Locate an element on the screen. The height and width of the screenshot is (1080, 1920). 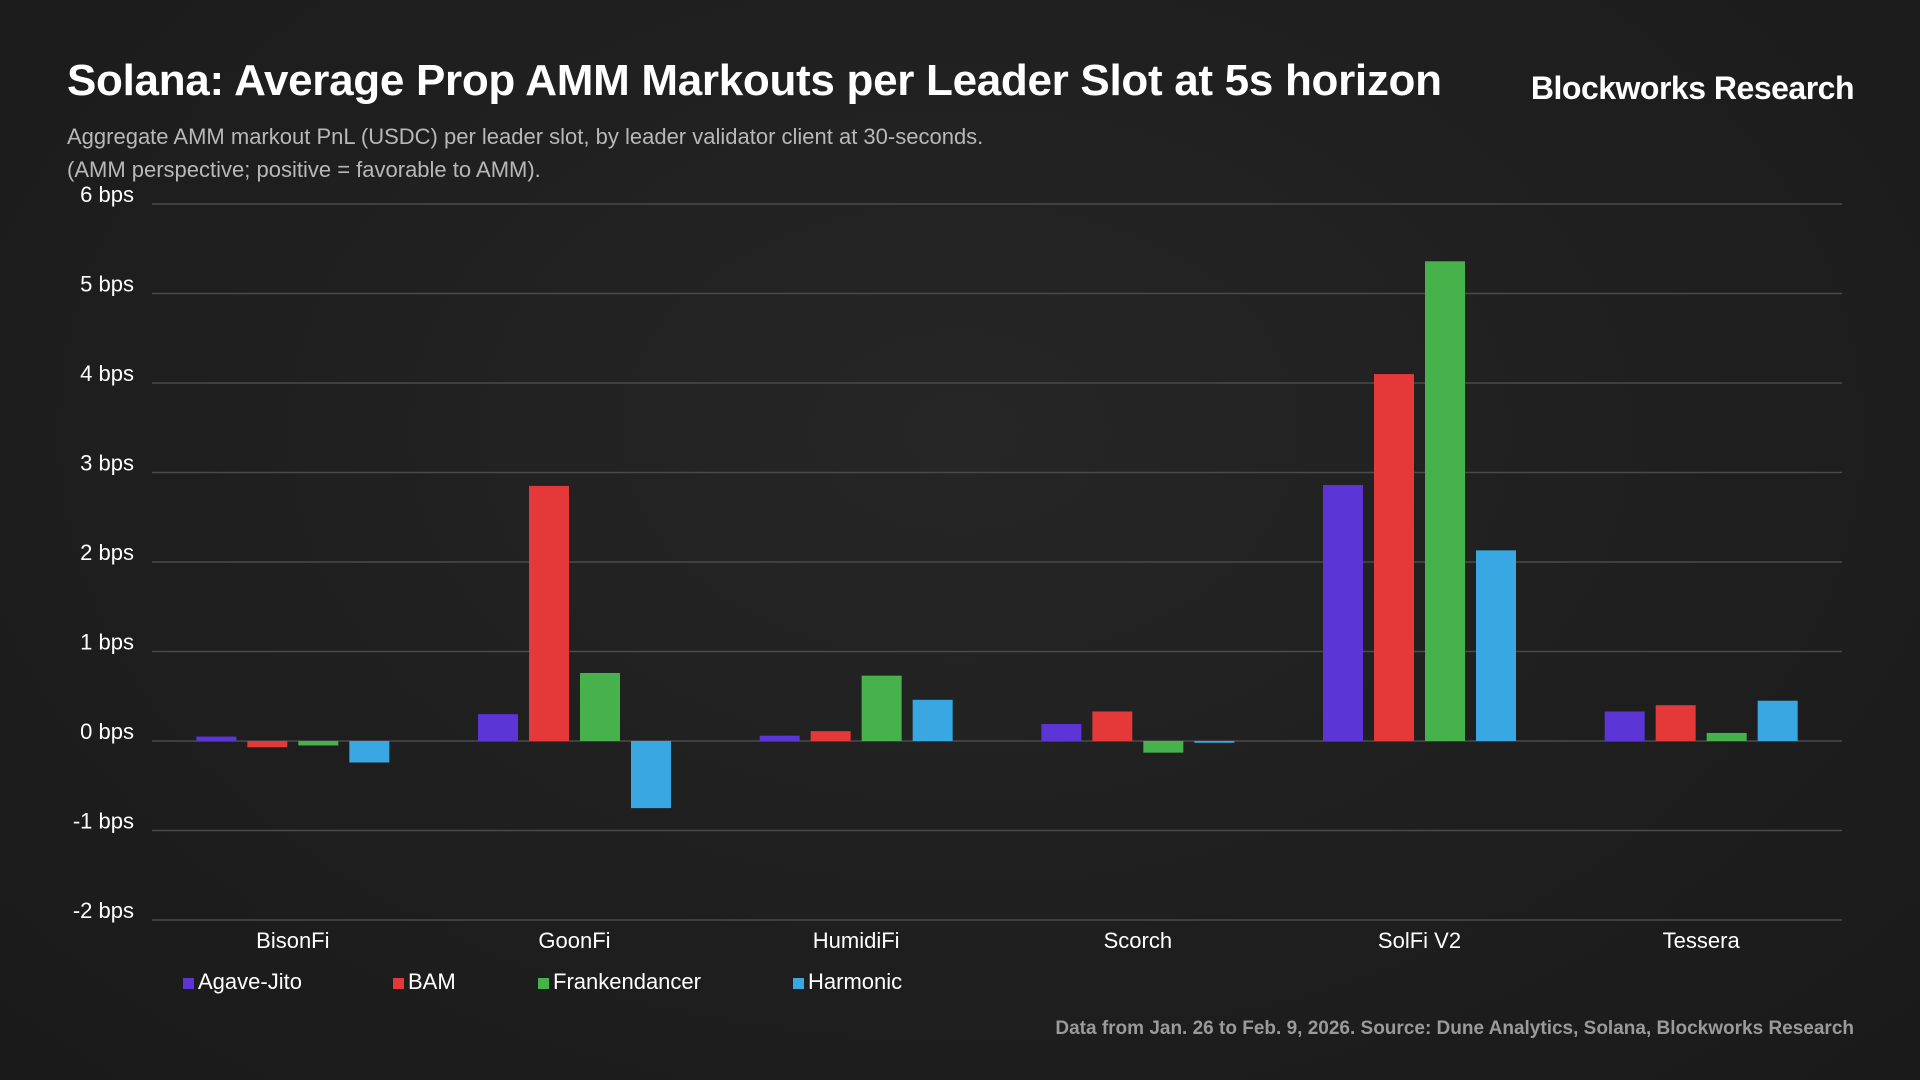
legend-label-frankendancer: Frankendancer is located at coordinates (627, 981).